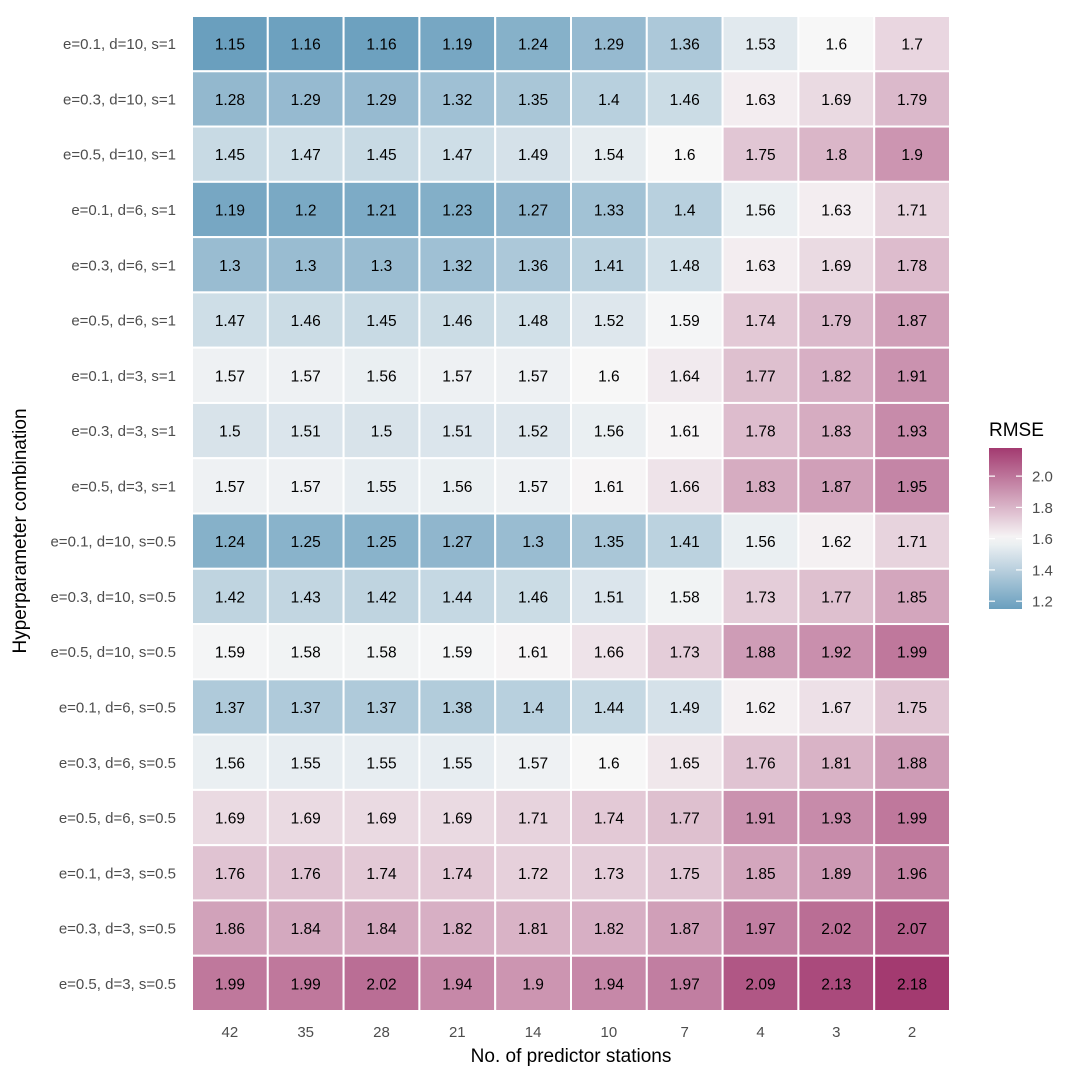 This screenshot has height=1076, width=1076. I want to click on x-tick-label: 21, so click(457, 1032).